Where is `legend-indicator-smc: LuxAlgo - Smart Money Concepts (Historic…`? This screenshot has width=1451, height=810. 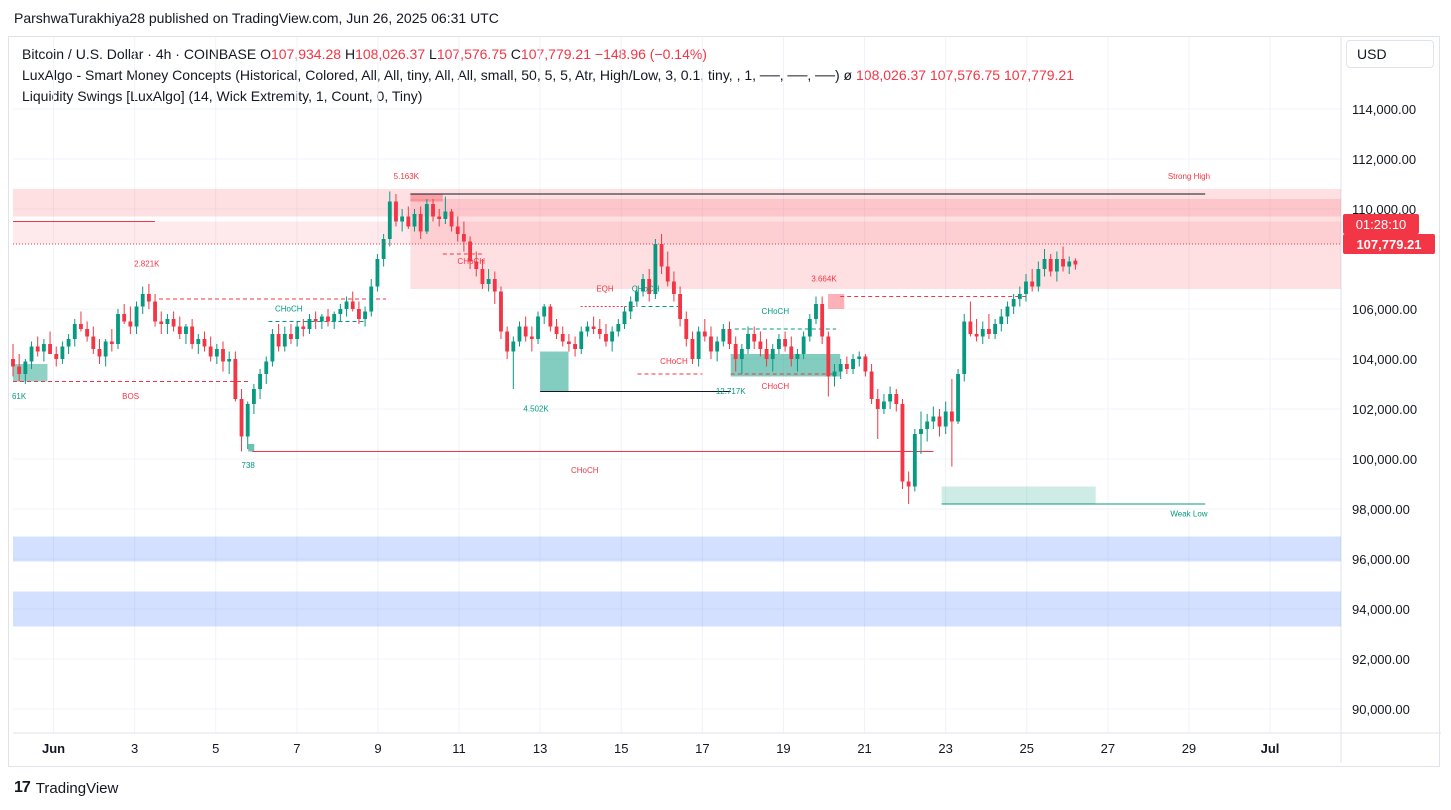
legend-indicator-smc: LuxAlgo - Smart Money Concepts (Historic… is located at coordinates (548, 75).